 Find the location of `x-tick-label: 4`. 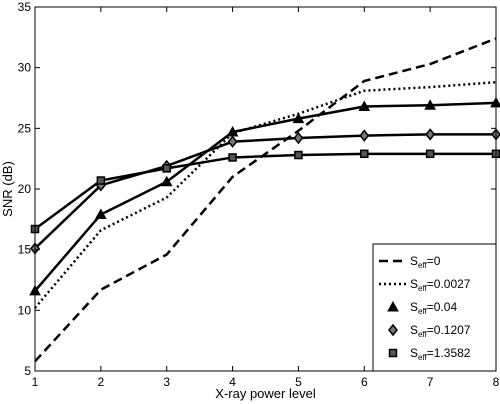

x-tick-label: 4 is located at coordinates (232, 382).